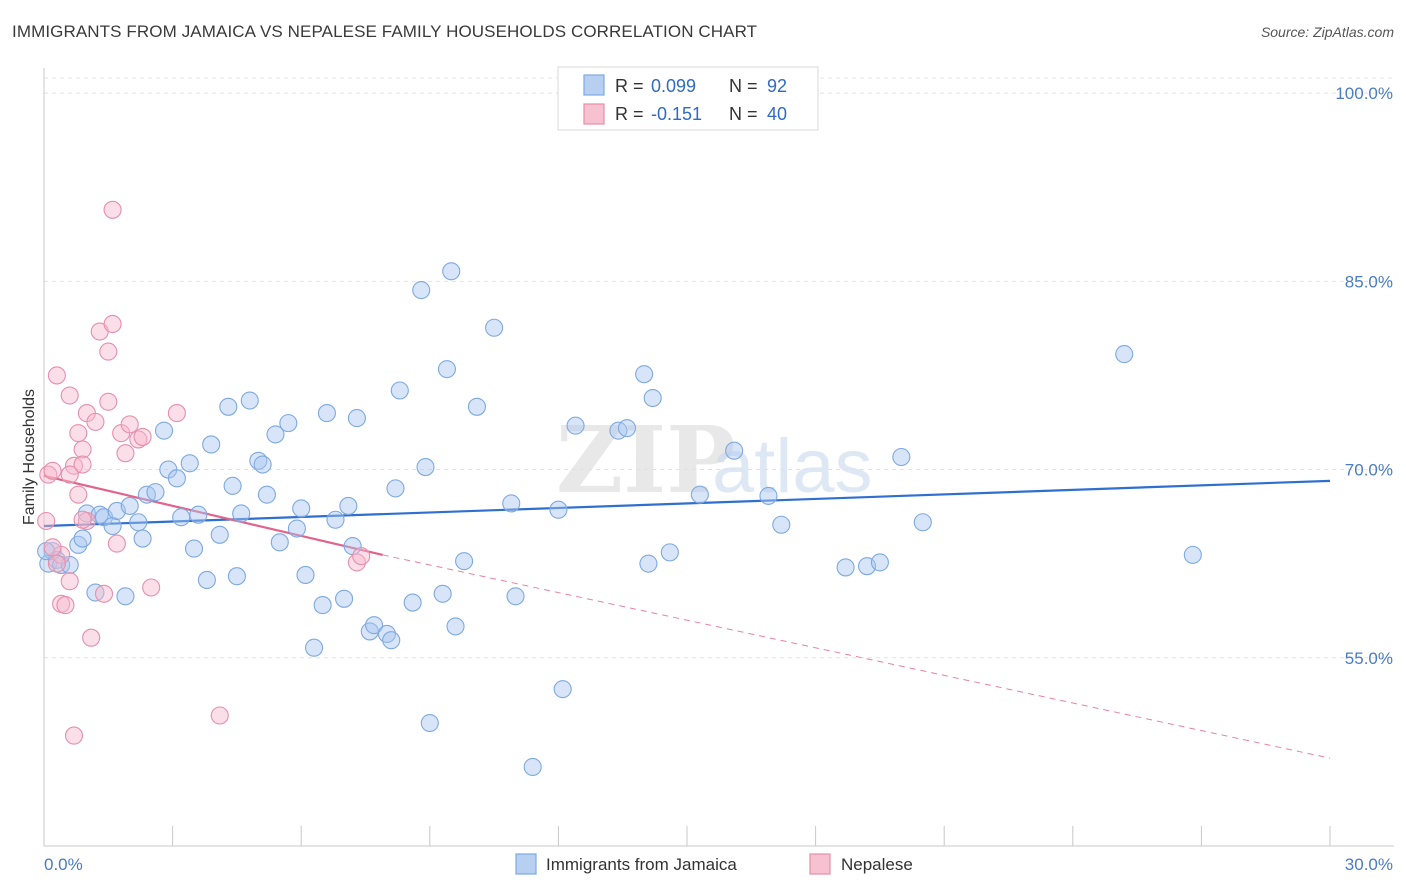 The height and width of the screenshot is (892, 1406). What do you see at coordinates (777, 114) in the screenshot?
I see `legend-n-value-nepalese: 40` at bounding box center [777, 114].